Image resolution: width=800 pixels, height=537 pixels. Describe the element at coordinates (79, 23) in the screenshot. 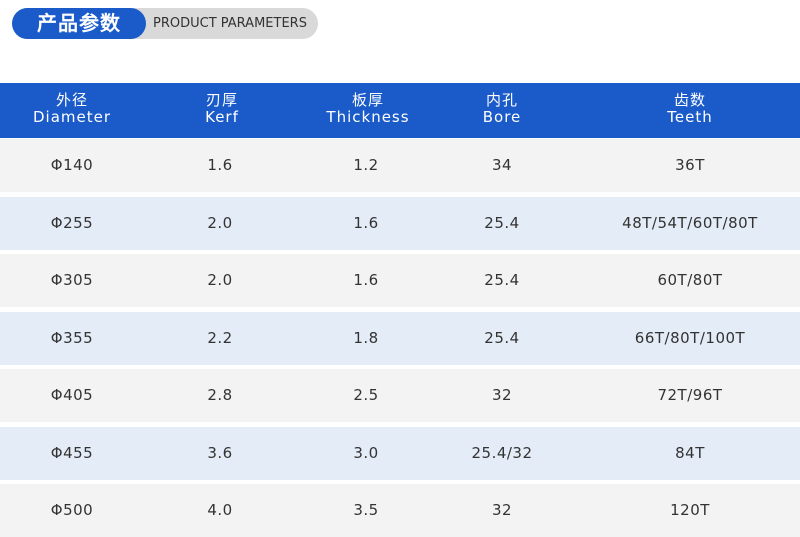

I see `title: 产品参数` at that location.